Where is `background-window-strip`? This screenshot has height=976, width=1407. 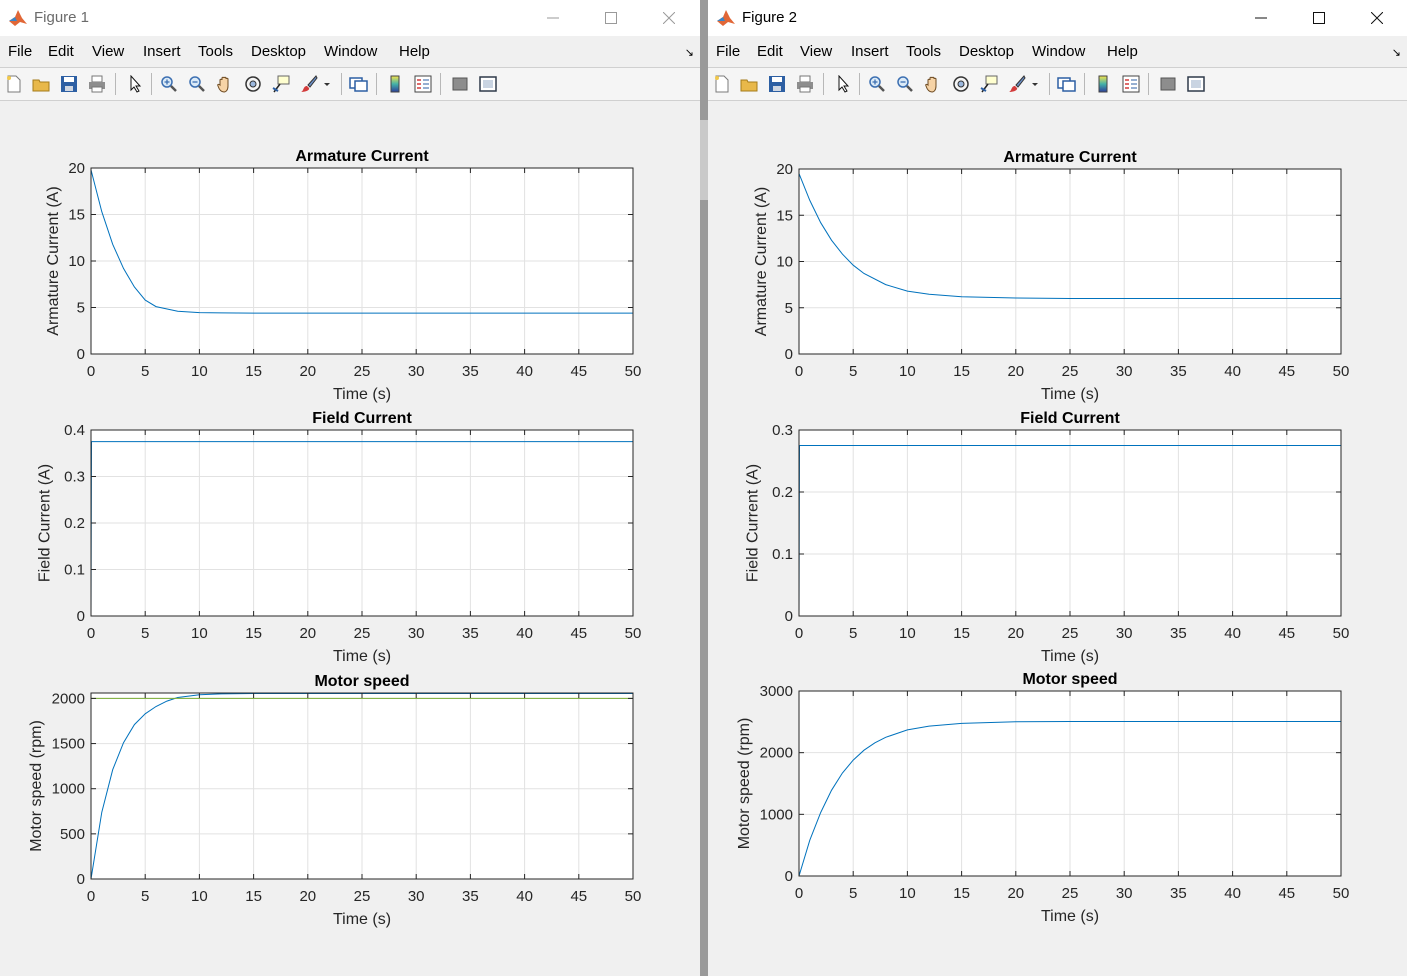
background-window-strip is located at coordinates (704, 488).